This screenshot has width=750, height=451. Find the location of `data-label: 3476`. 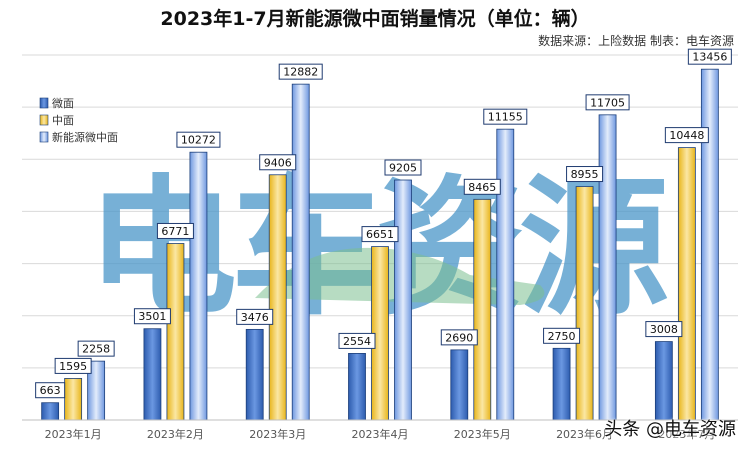

data-label: 3476 is located at coordinates (255, 317).